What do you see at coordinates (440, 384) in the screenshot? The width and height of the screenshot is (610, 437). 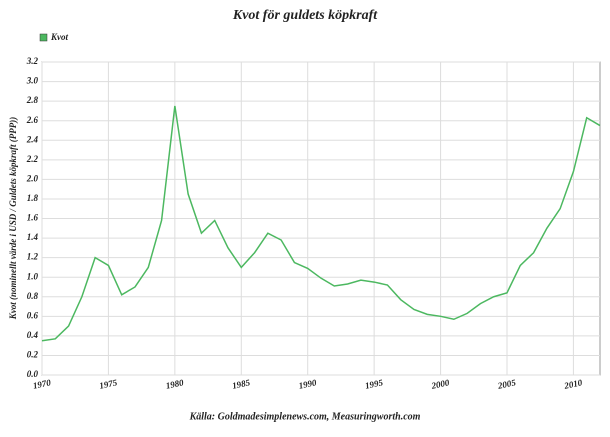 I see `x-tick-label: 2000` at bounding box center [440, 384].